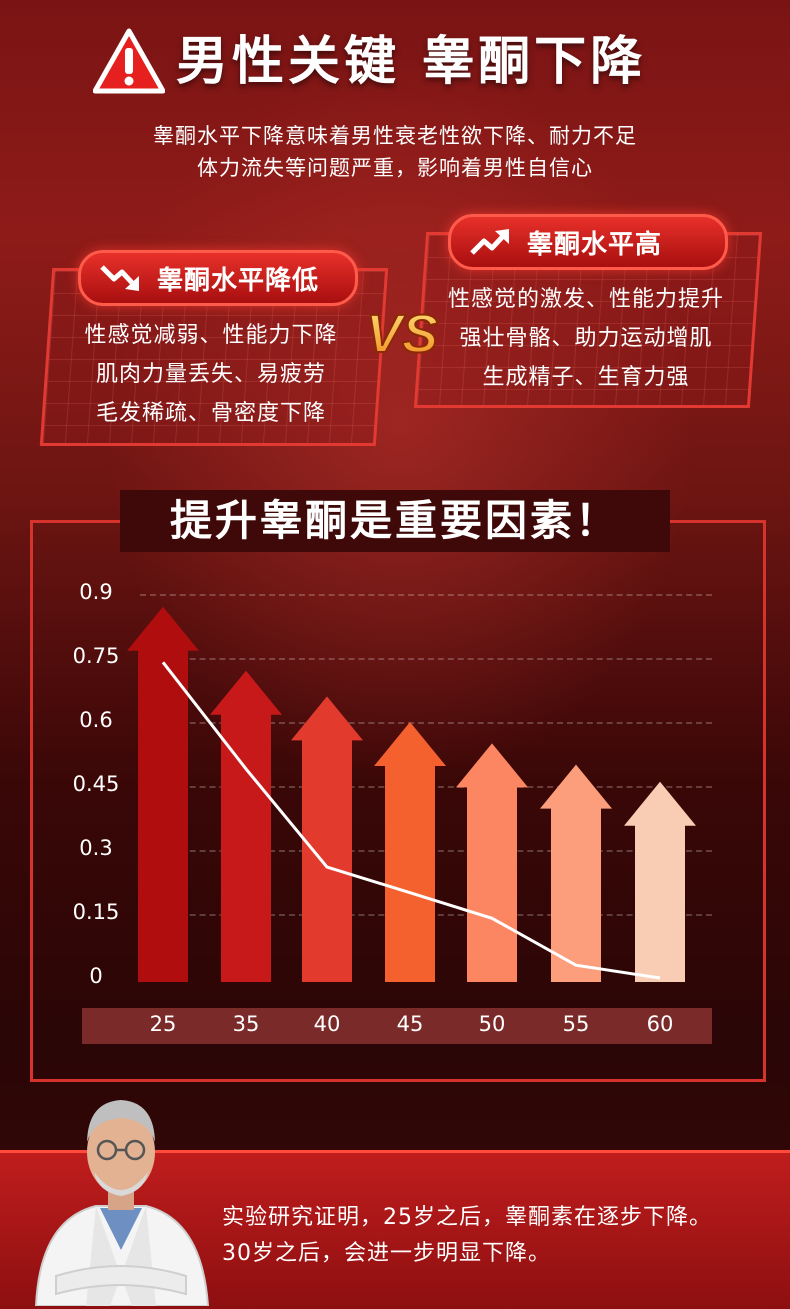 This screenshot has height=1309, width=790. I want to click on high-testosterone-badge: 睾酮水平高, so click(588, 242).